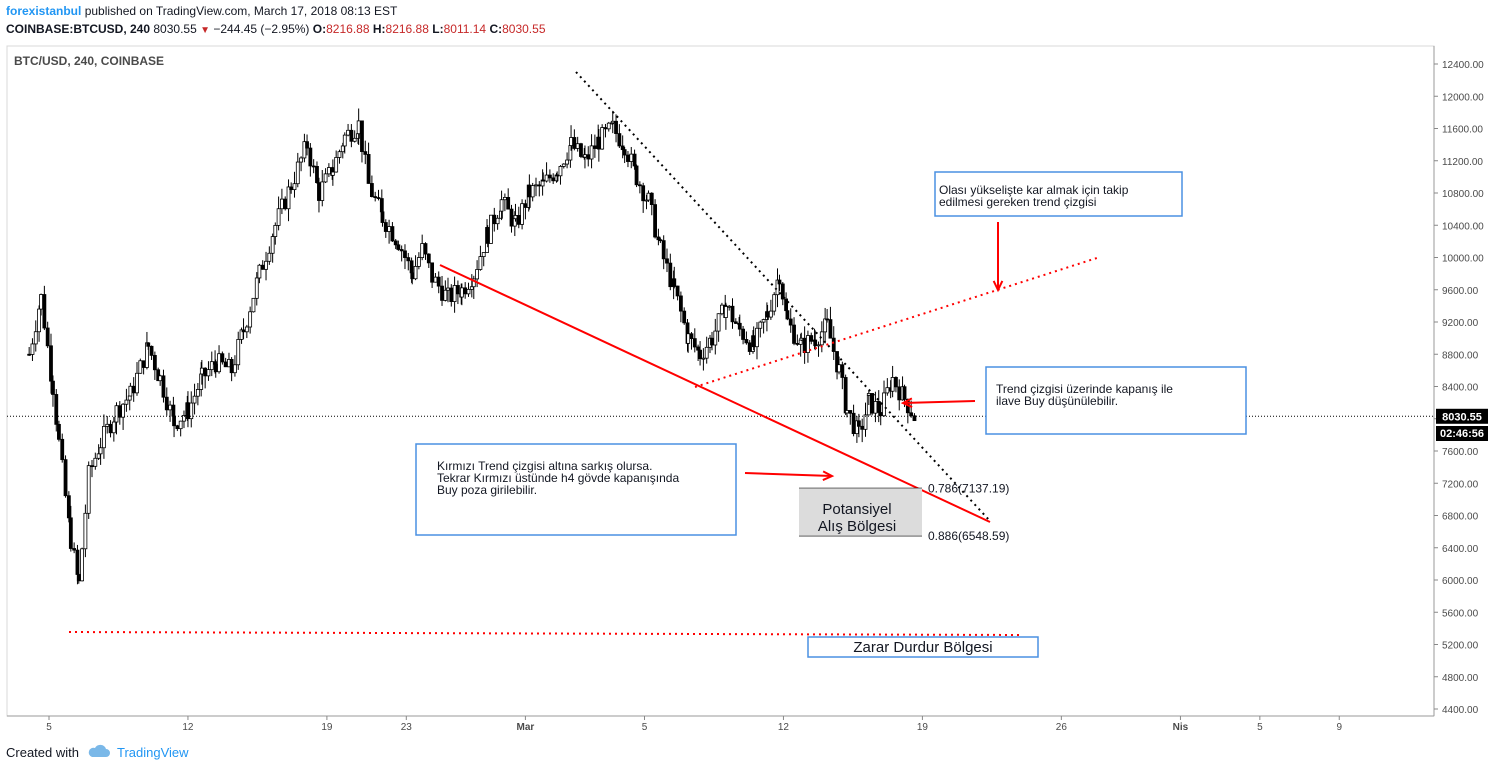  I want to click on stop-loss-zone: Zarar Durdur Bölgesi, so click(923, 647).